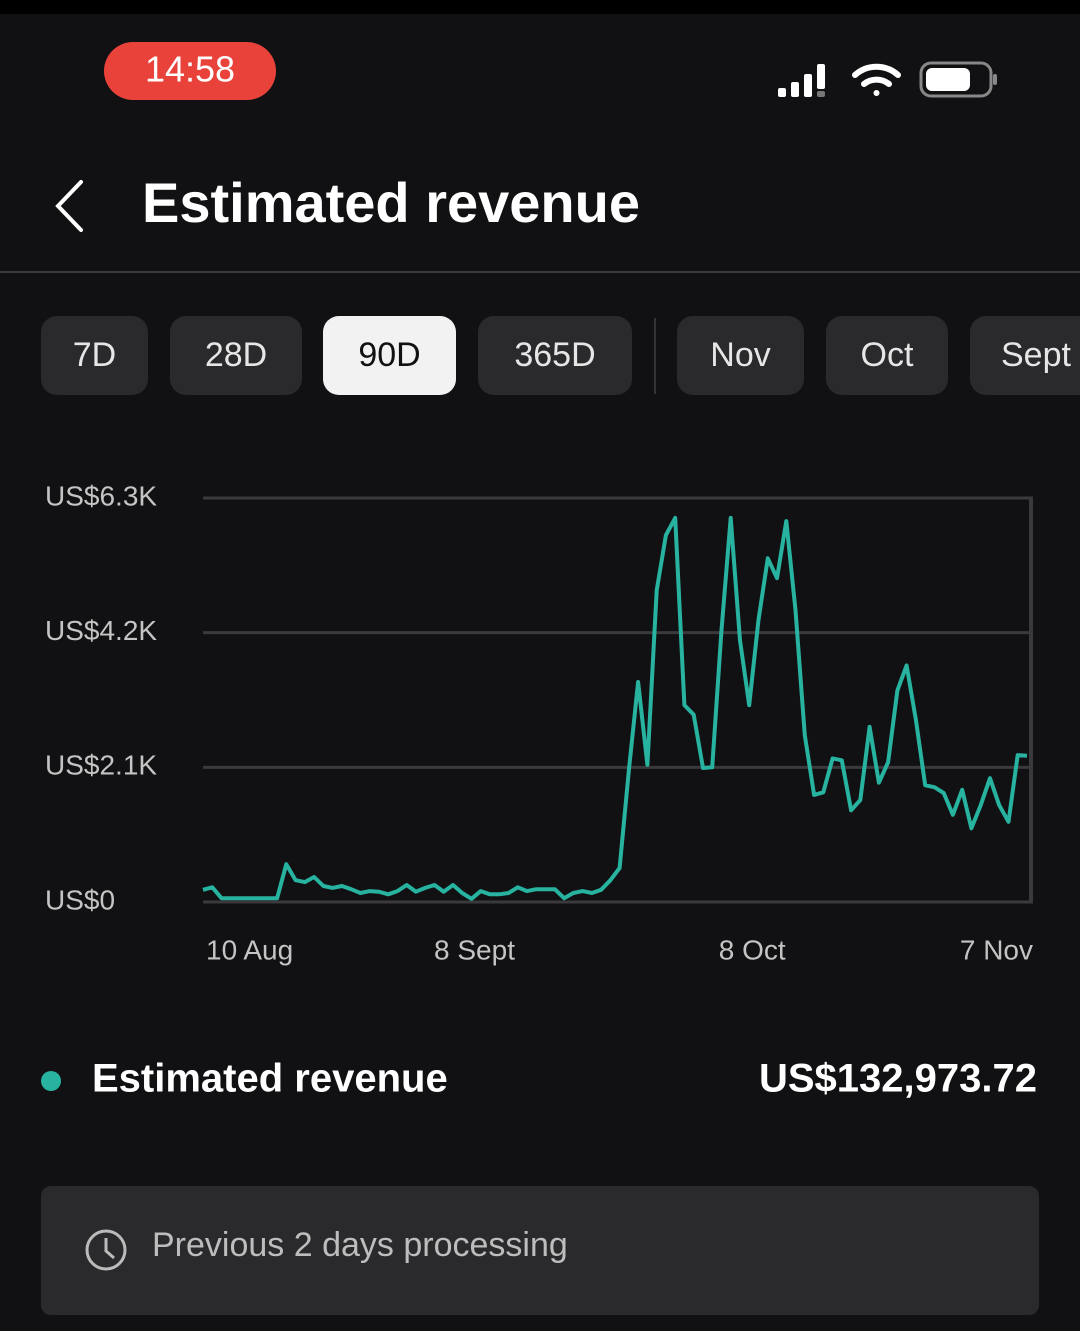 This screenshot has width=1080, height=1331. I want to click on tab-bar: 7D 28D 90D 365D Nov Oct Sept, so click(560, 355).